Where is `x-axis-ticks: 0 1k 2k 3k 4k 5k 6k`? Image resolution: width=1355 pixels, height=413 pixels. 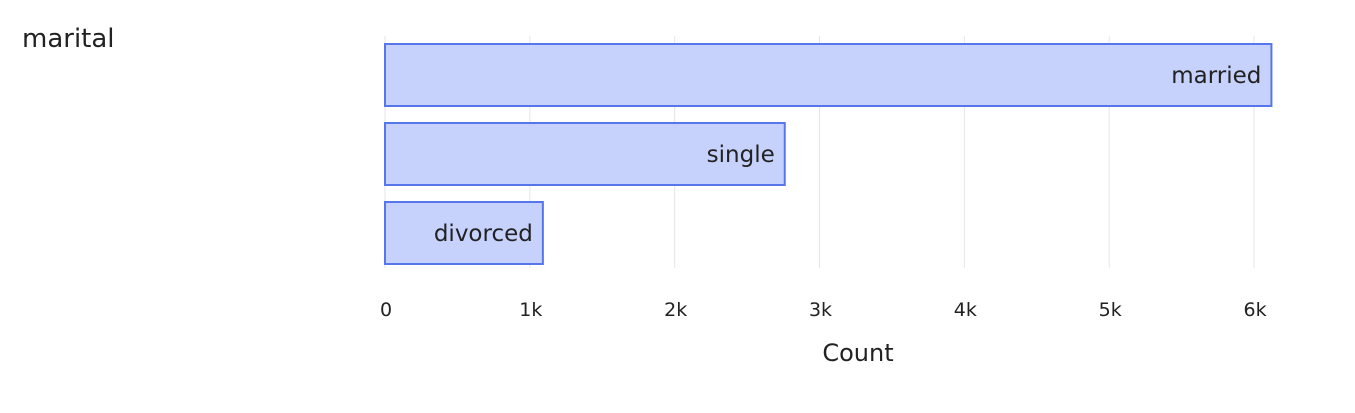 x-axis-ticks: 0 1k 2k 3k 4k 5k 6k is located at coordinates (823, 310).